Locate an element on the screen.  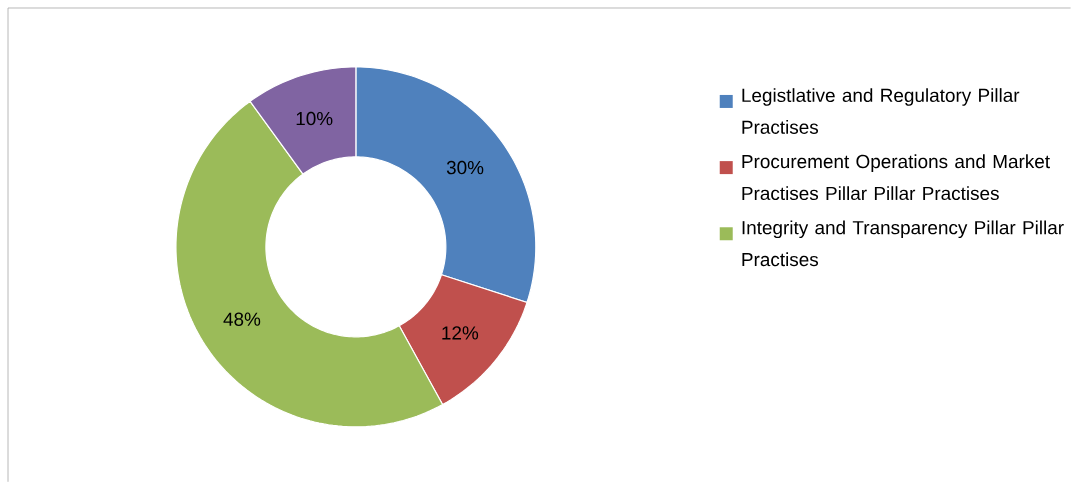
legend-label: Legistlative and Regulatory Pillar Practises is located at coordinates (881, 111).